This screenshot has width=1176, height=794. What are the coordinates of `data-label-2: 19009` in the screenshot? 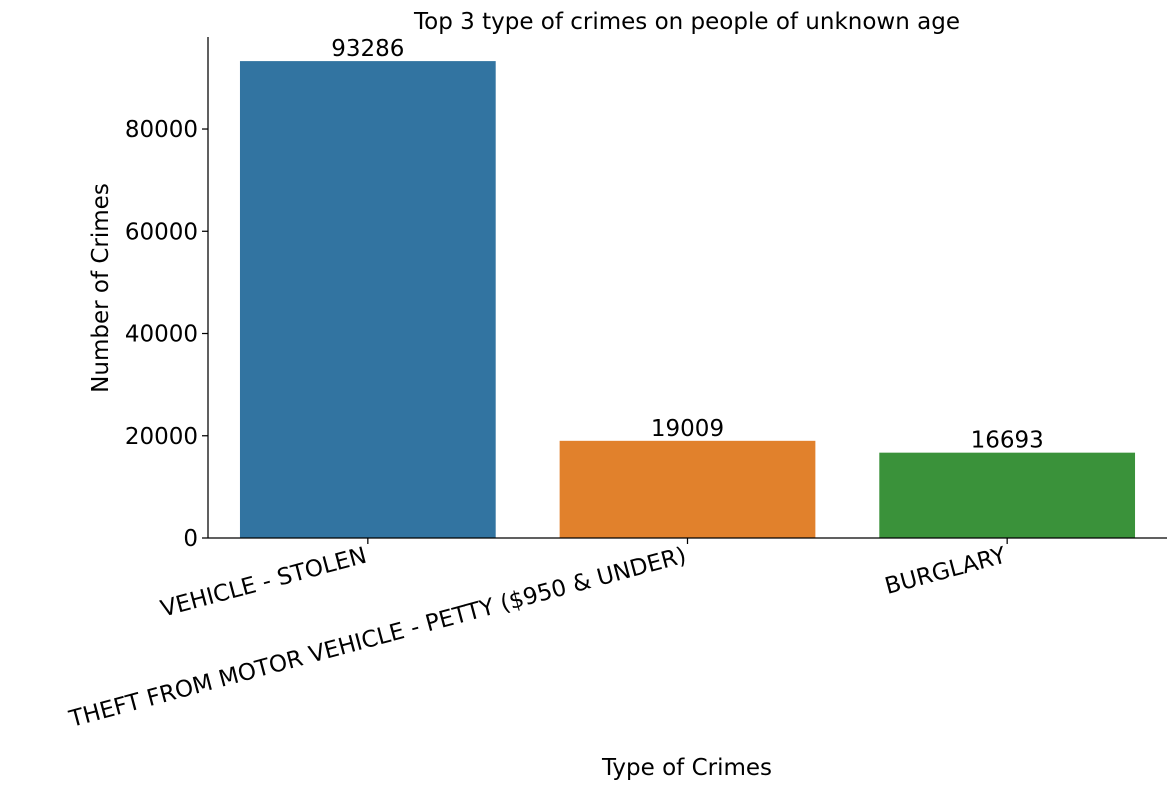 It's located at (687, 429).